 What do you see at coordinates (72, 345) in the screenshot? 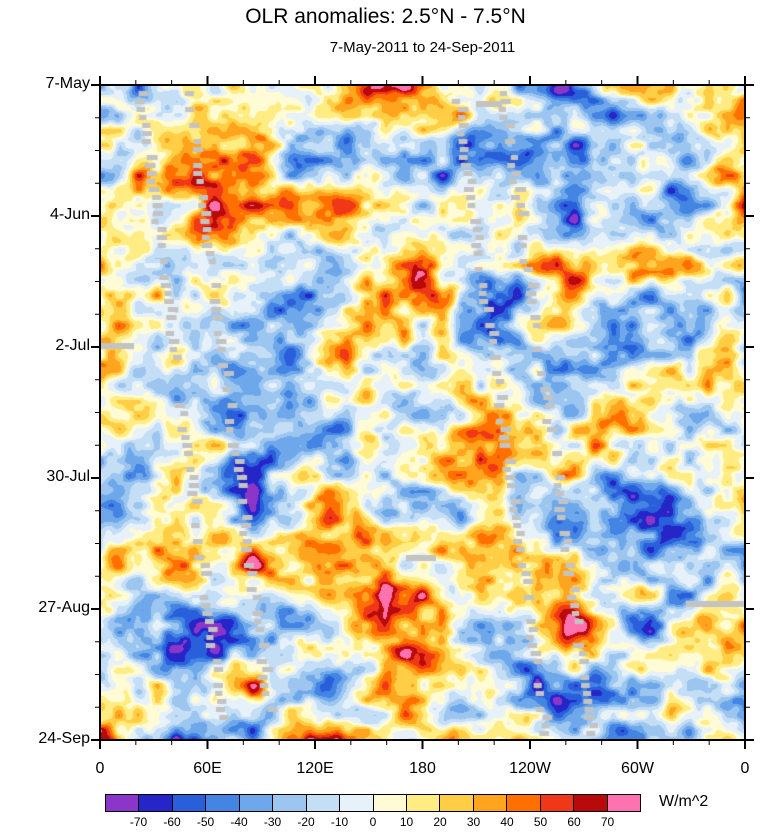
I see `y-tick-label: 2-Jul` at bounding box center [72, 345].